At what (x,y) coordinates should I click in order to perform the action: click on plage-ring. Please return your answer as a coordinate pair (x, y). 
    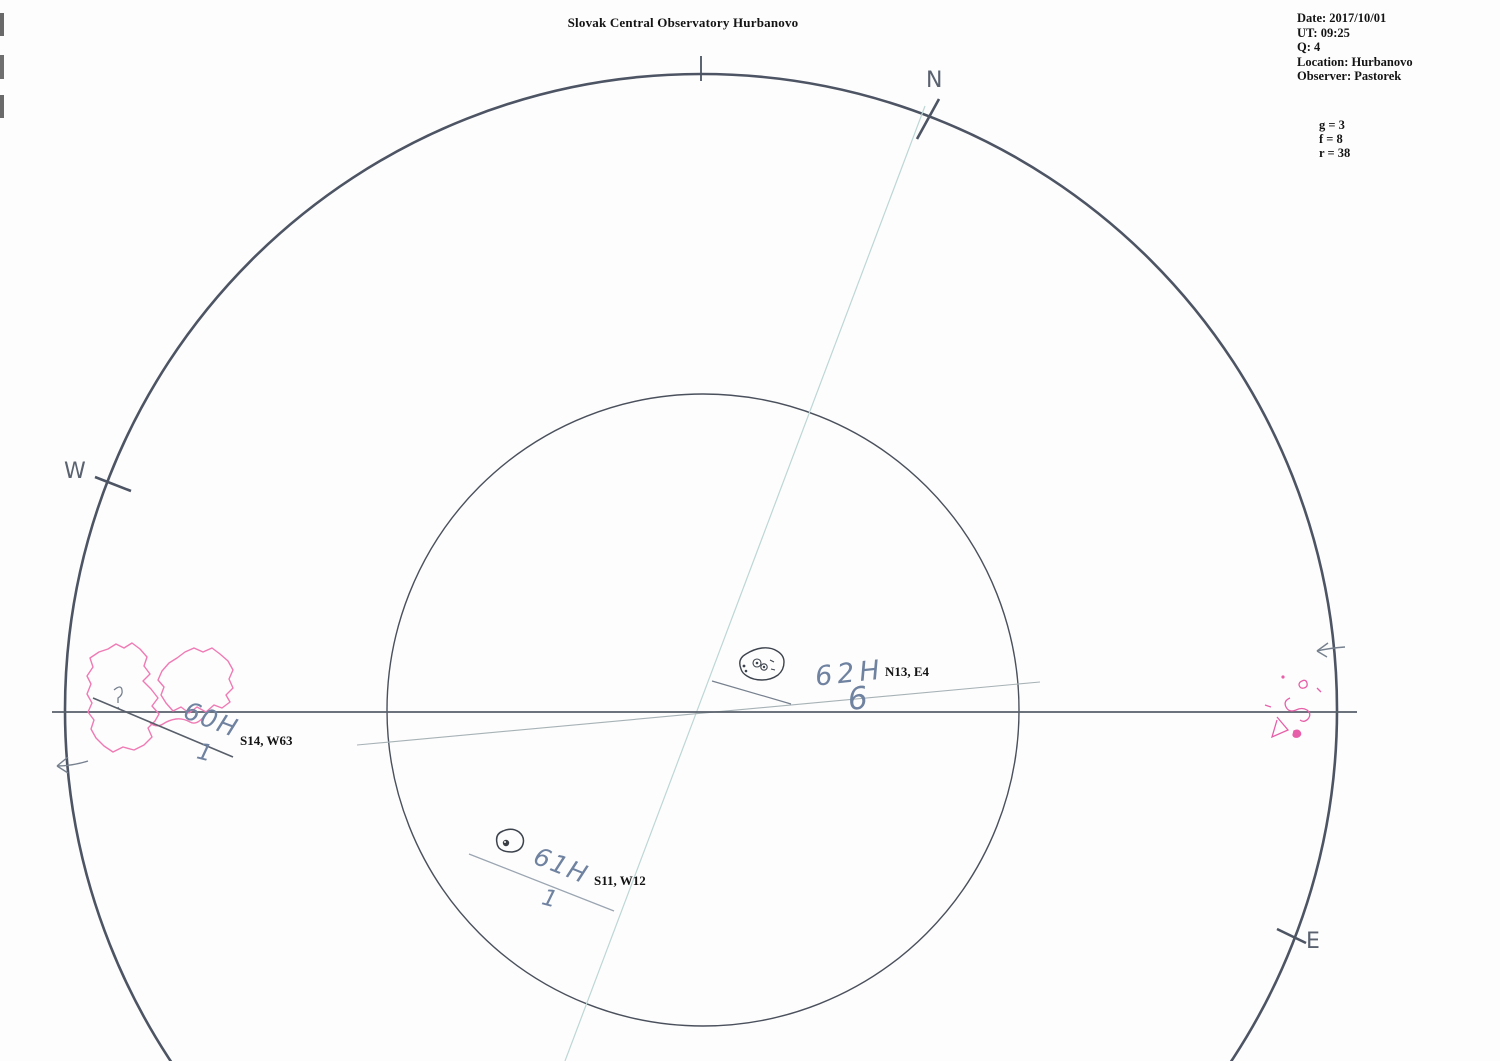
    Looking at the image, I should click on (1303, 684).